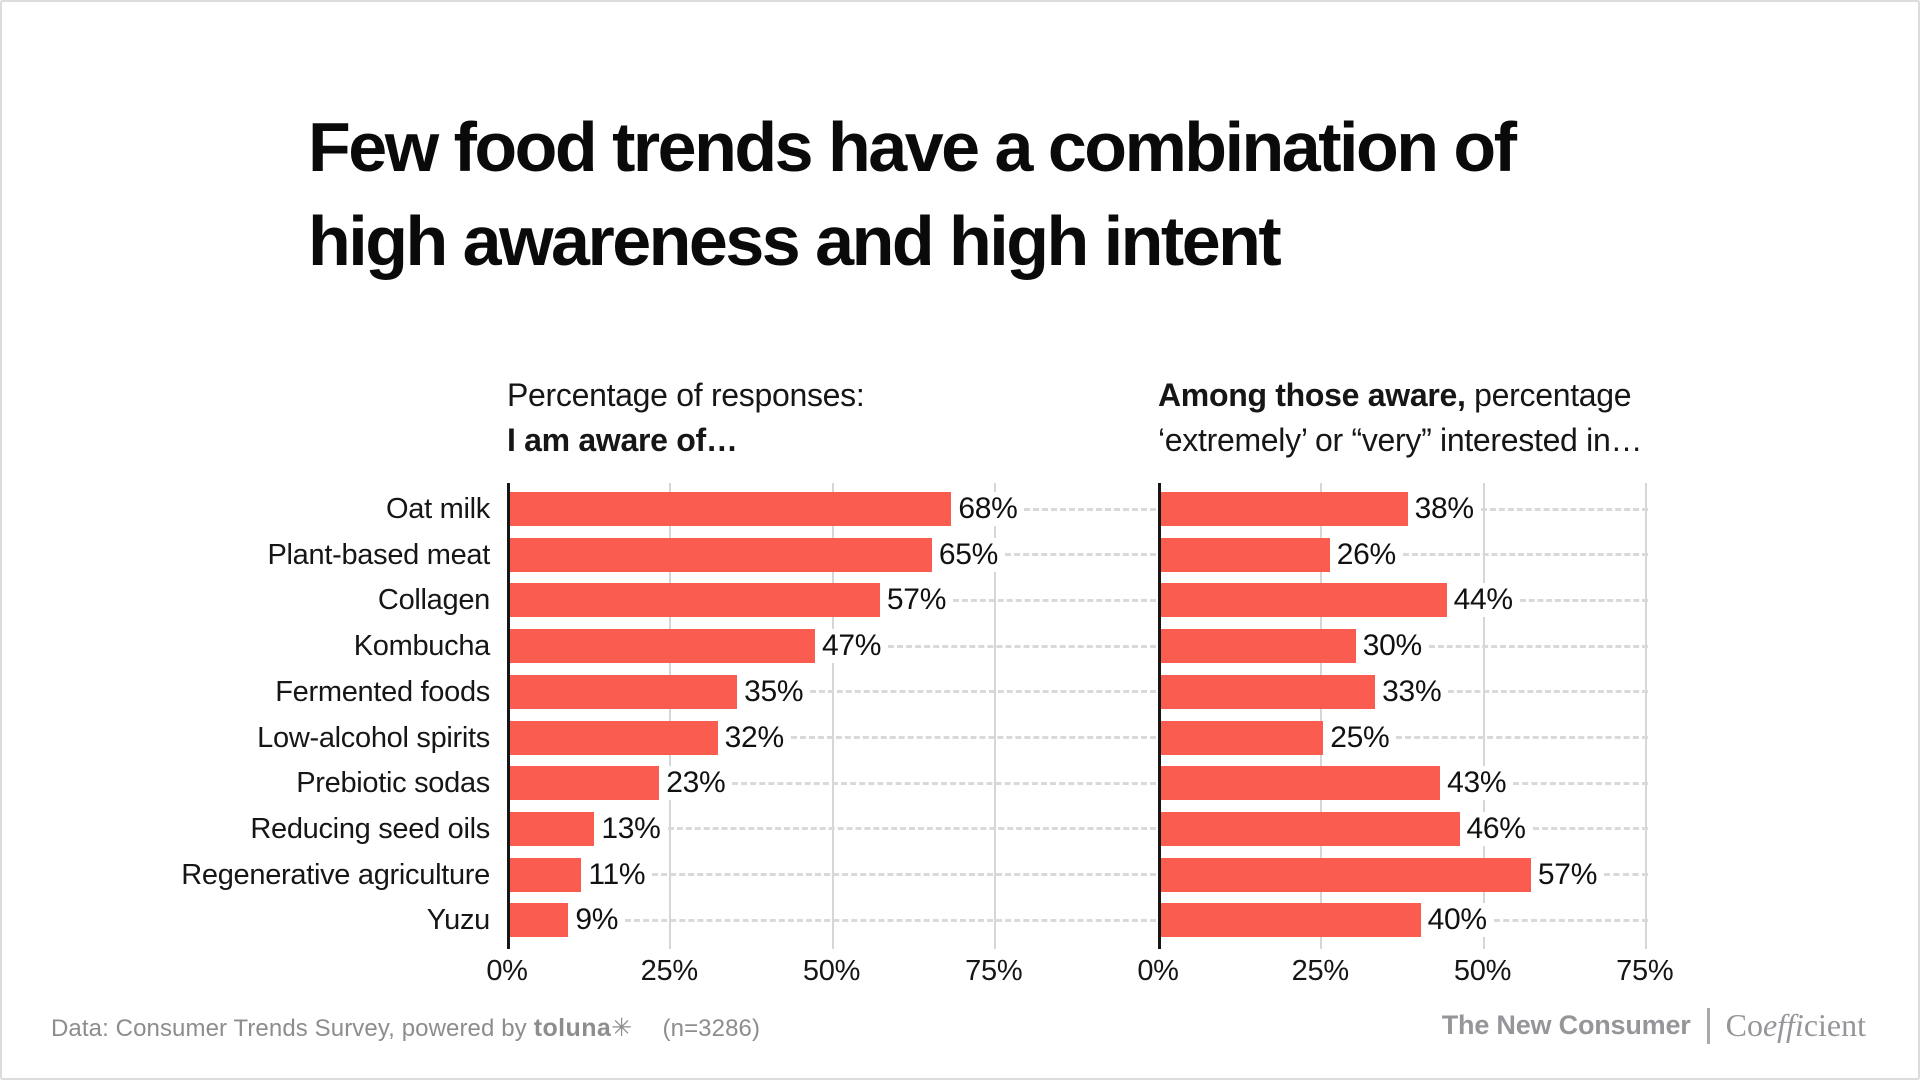 Image resolution: width=1920 pixels, height=1080 pixels. I want to click on subtitle-segment: Among those aware,, so click(1312, 395).